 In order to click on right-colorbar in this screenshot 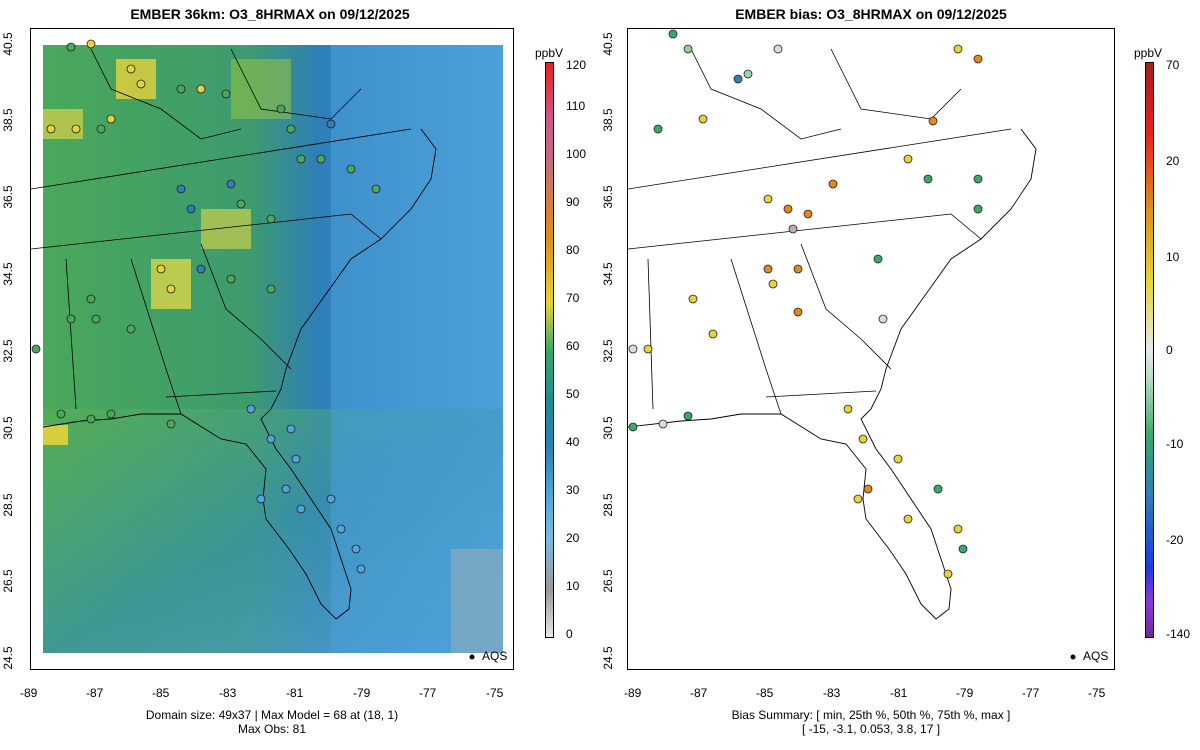, I will do `click(1149, 350)`.